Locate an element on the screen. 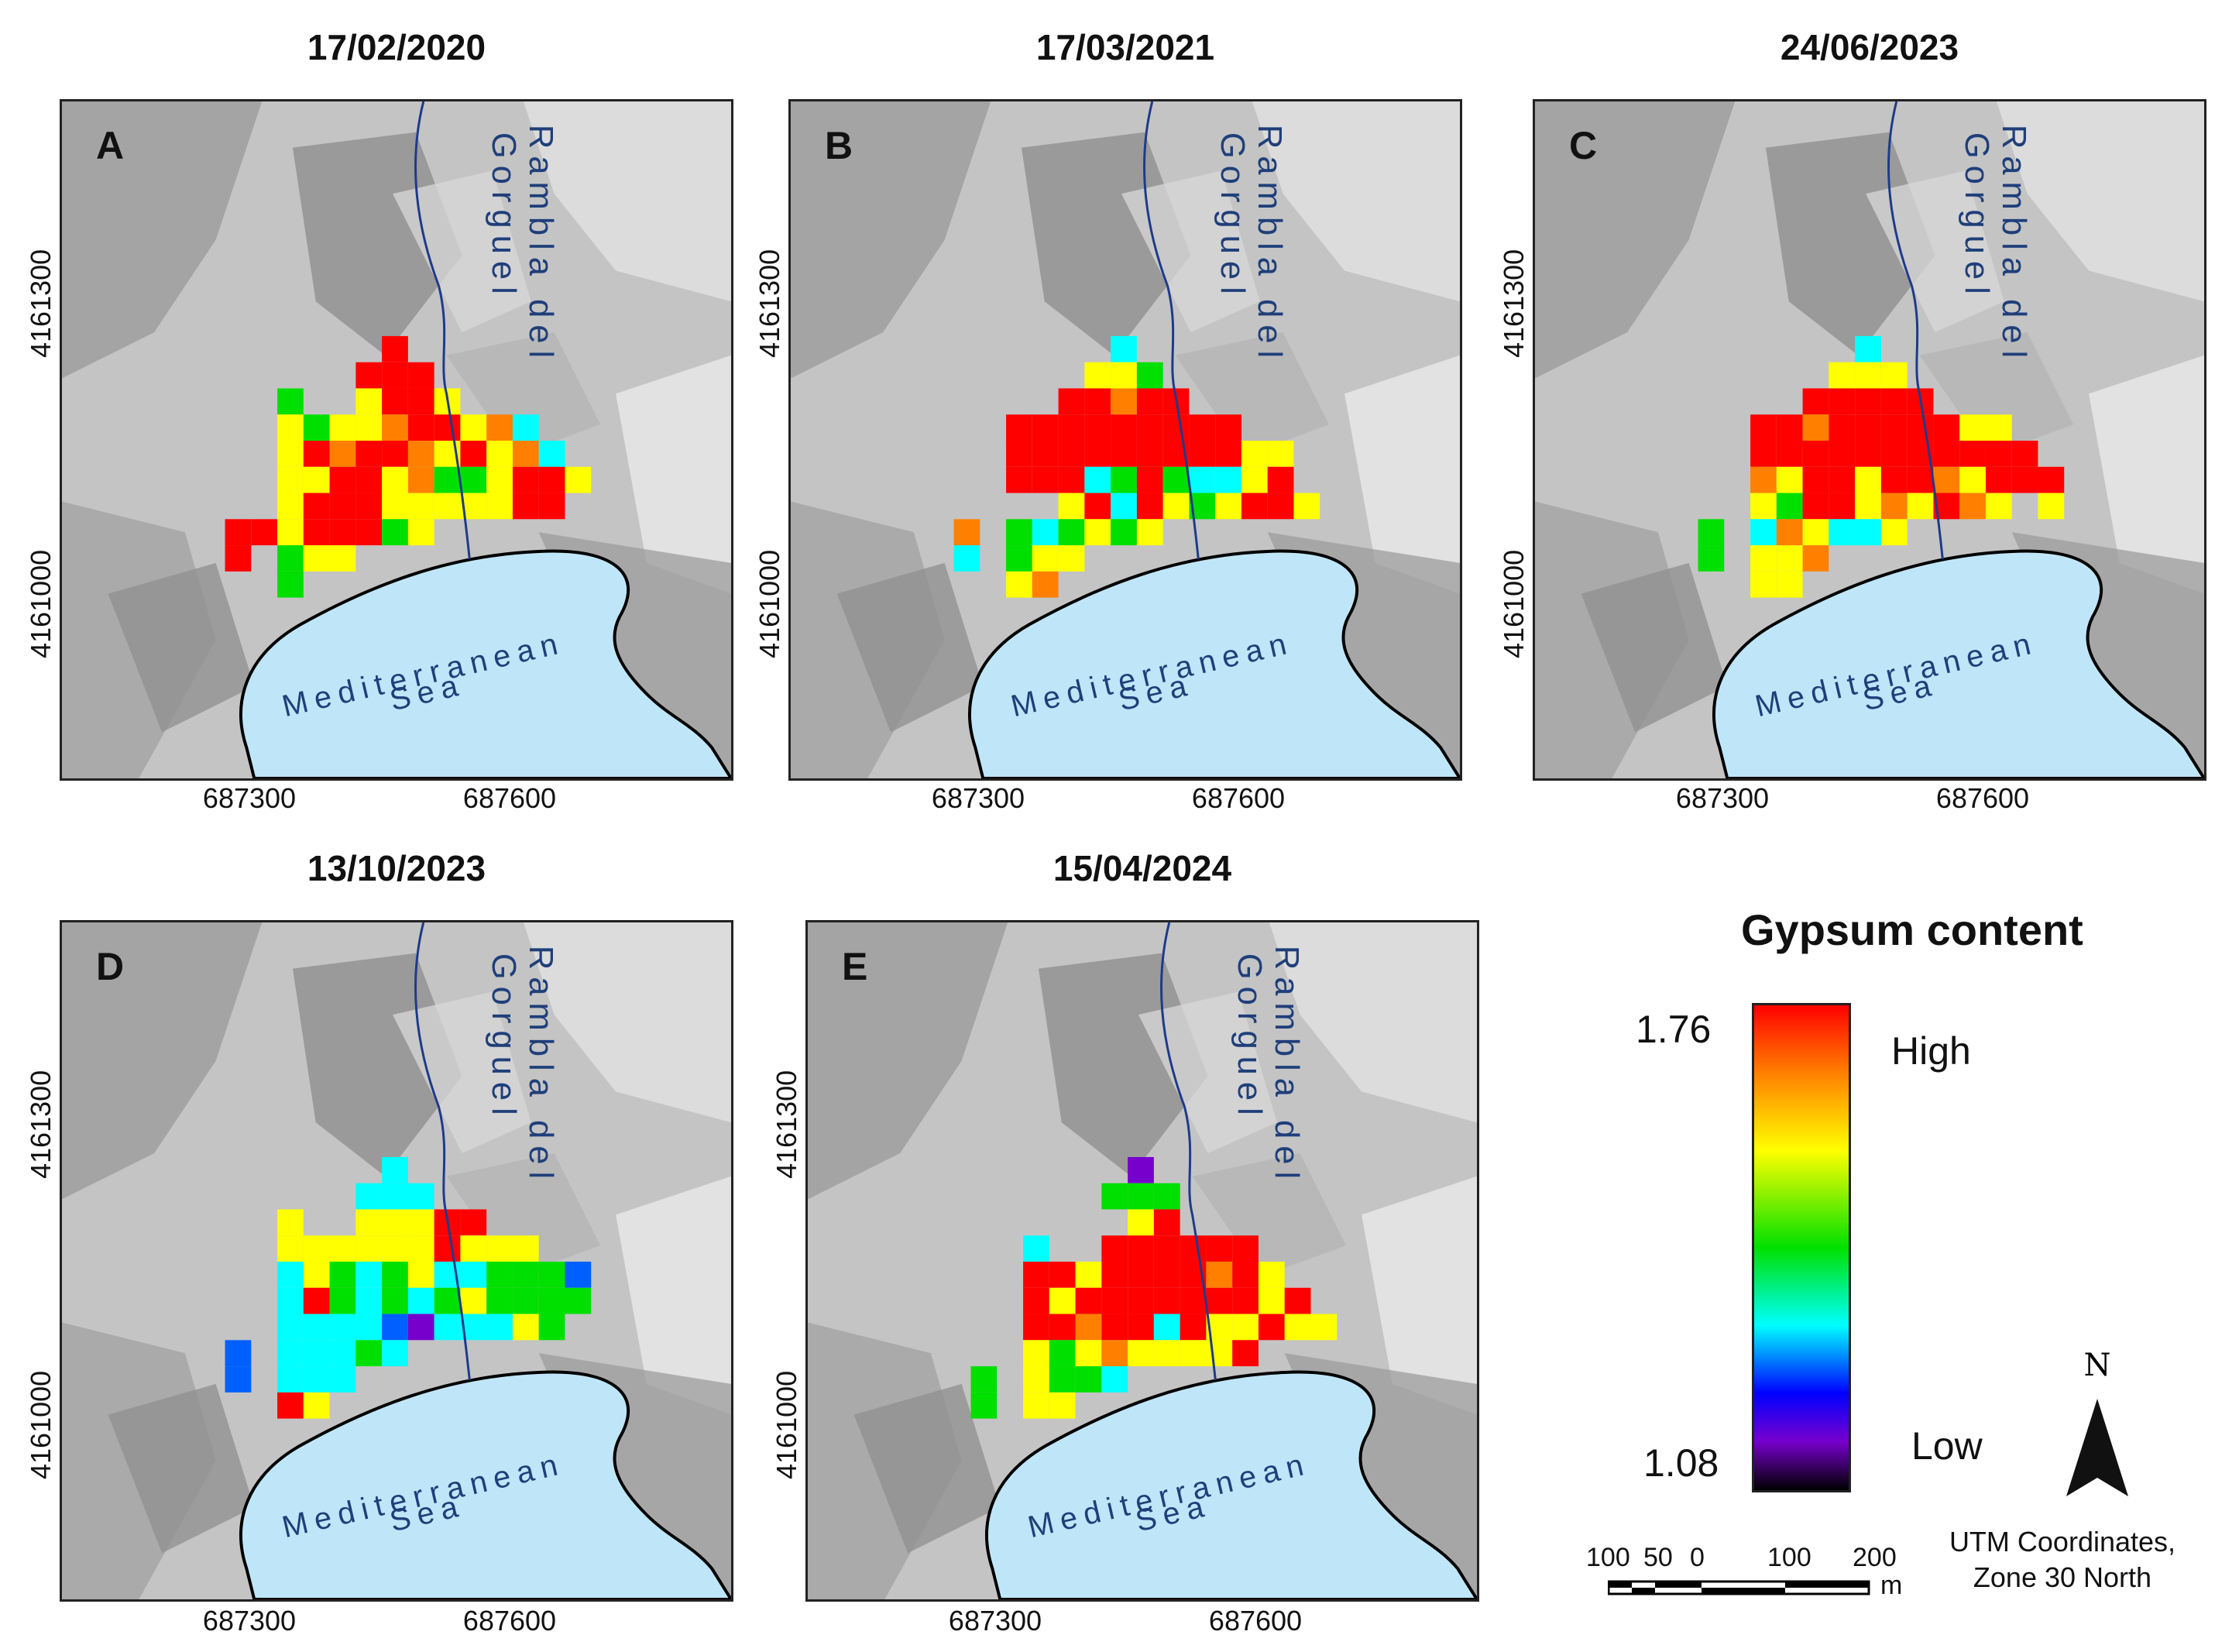 This screenshot has width=2239, height=1652. scale-label: 0 is located at coordinates (1697, 1557).